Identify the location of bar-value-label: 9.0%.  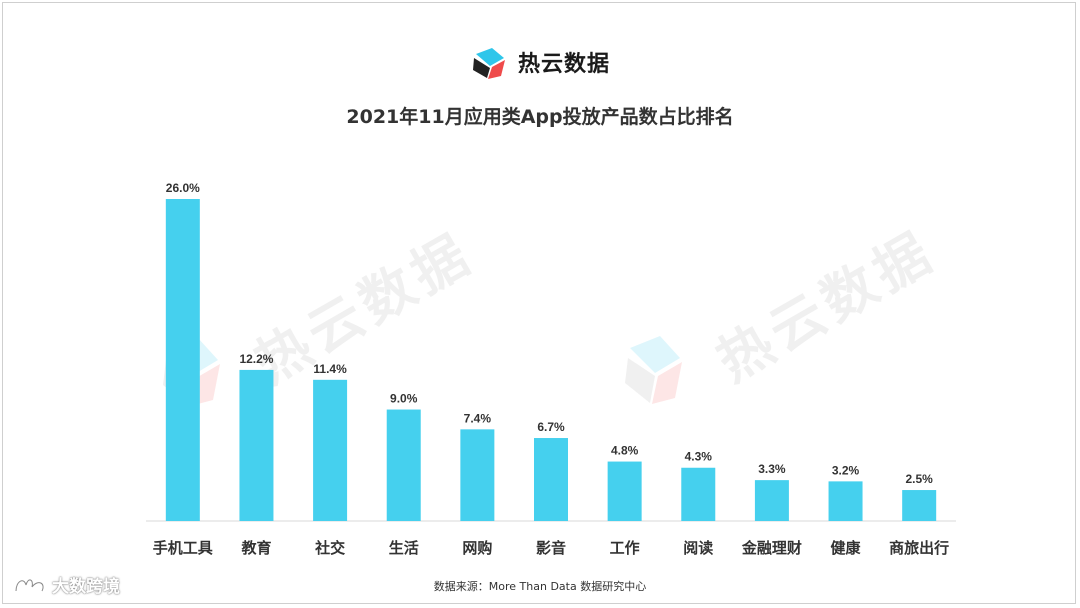
(404, 399).